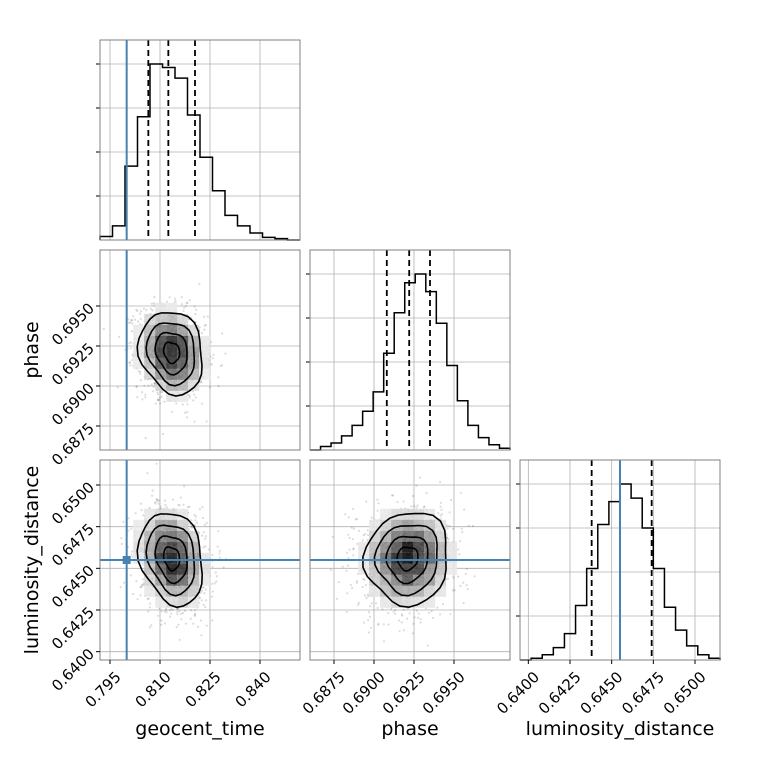 This screenshot has height=760, width=760. Describe the element at coordinates (404, 560) in the screenshot. I see `contour-line` at that location.